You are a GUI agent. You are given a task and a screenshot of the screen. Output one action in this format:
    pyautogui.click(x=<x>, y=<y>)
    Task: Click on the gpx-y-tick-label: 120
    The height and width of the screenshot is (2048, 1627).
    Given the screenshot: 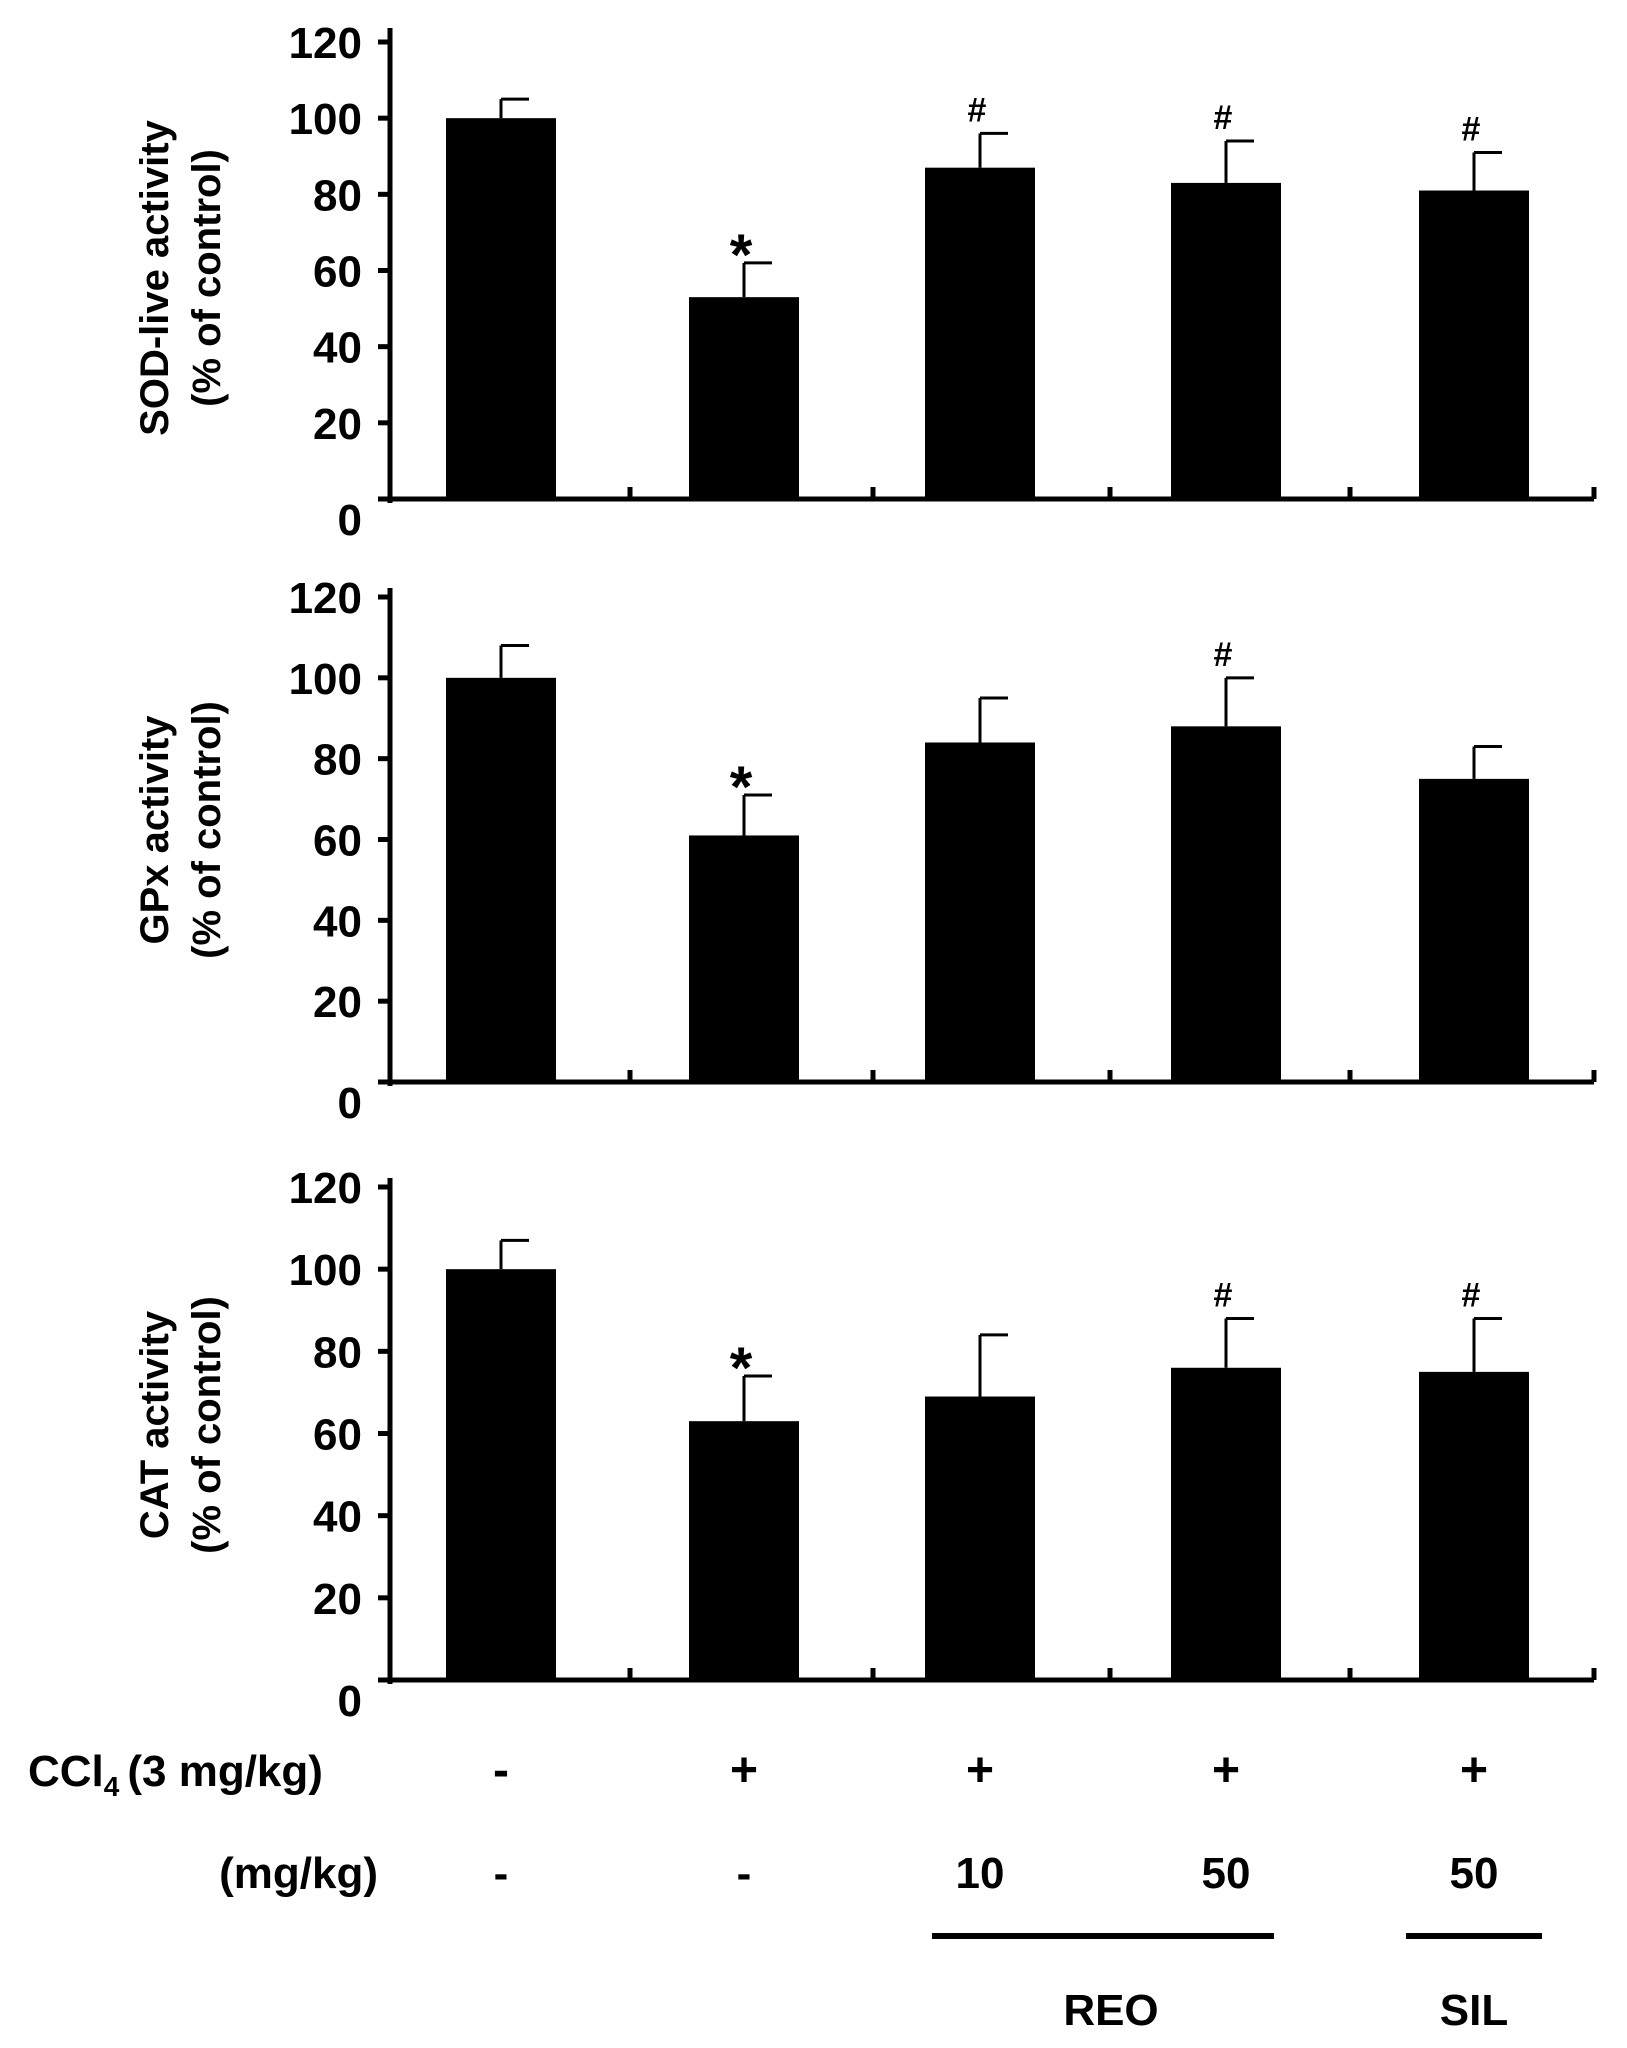 What is the action you would take?
    pyautogui.click(x=325, y=598)
    